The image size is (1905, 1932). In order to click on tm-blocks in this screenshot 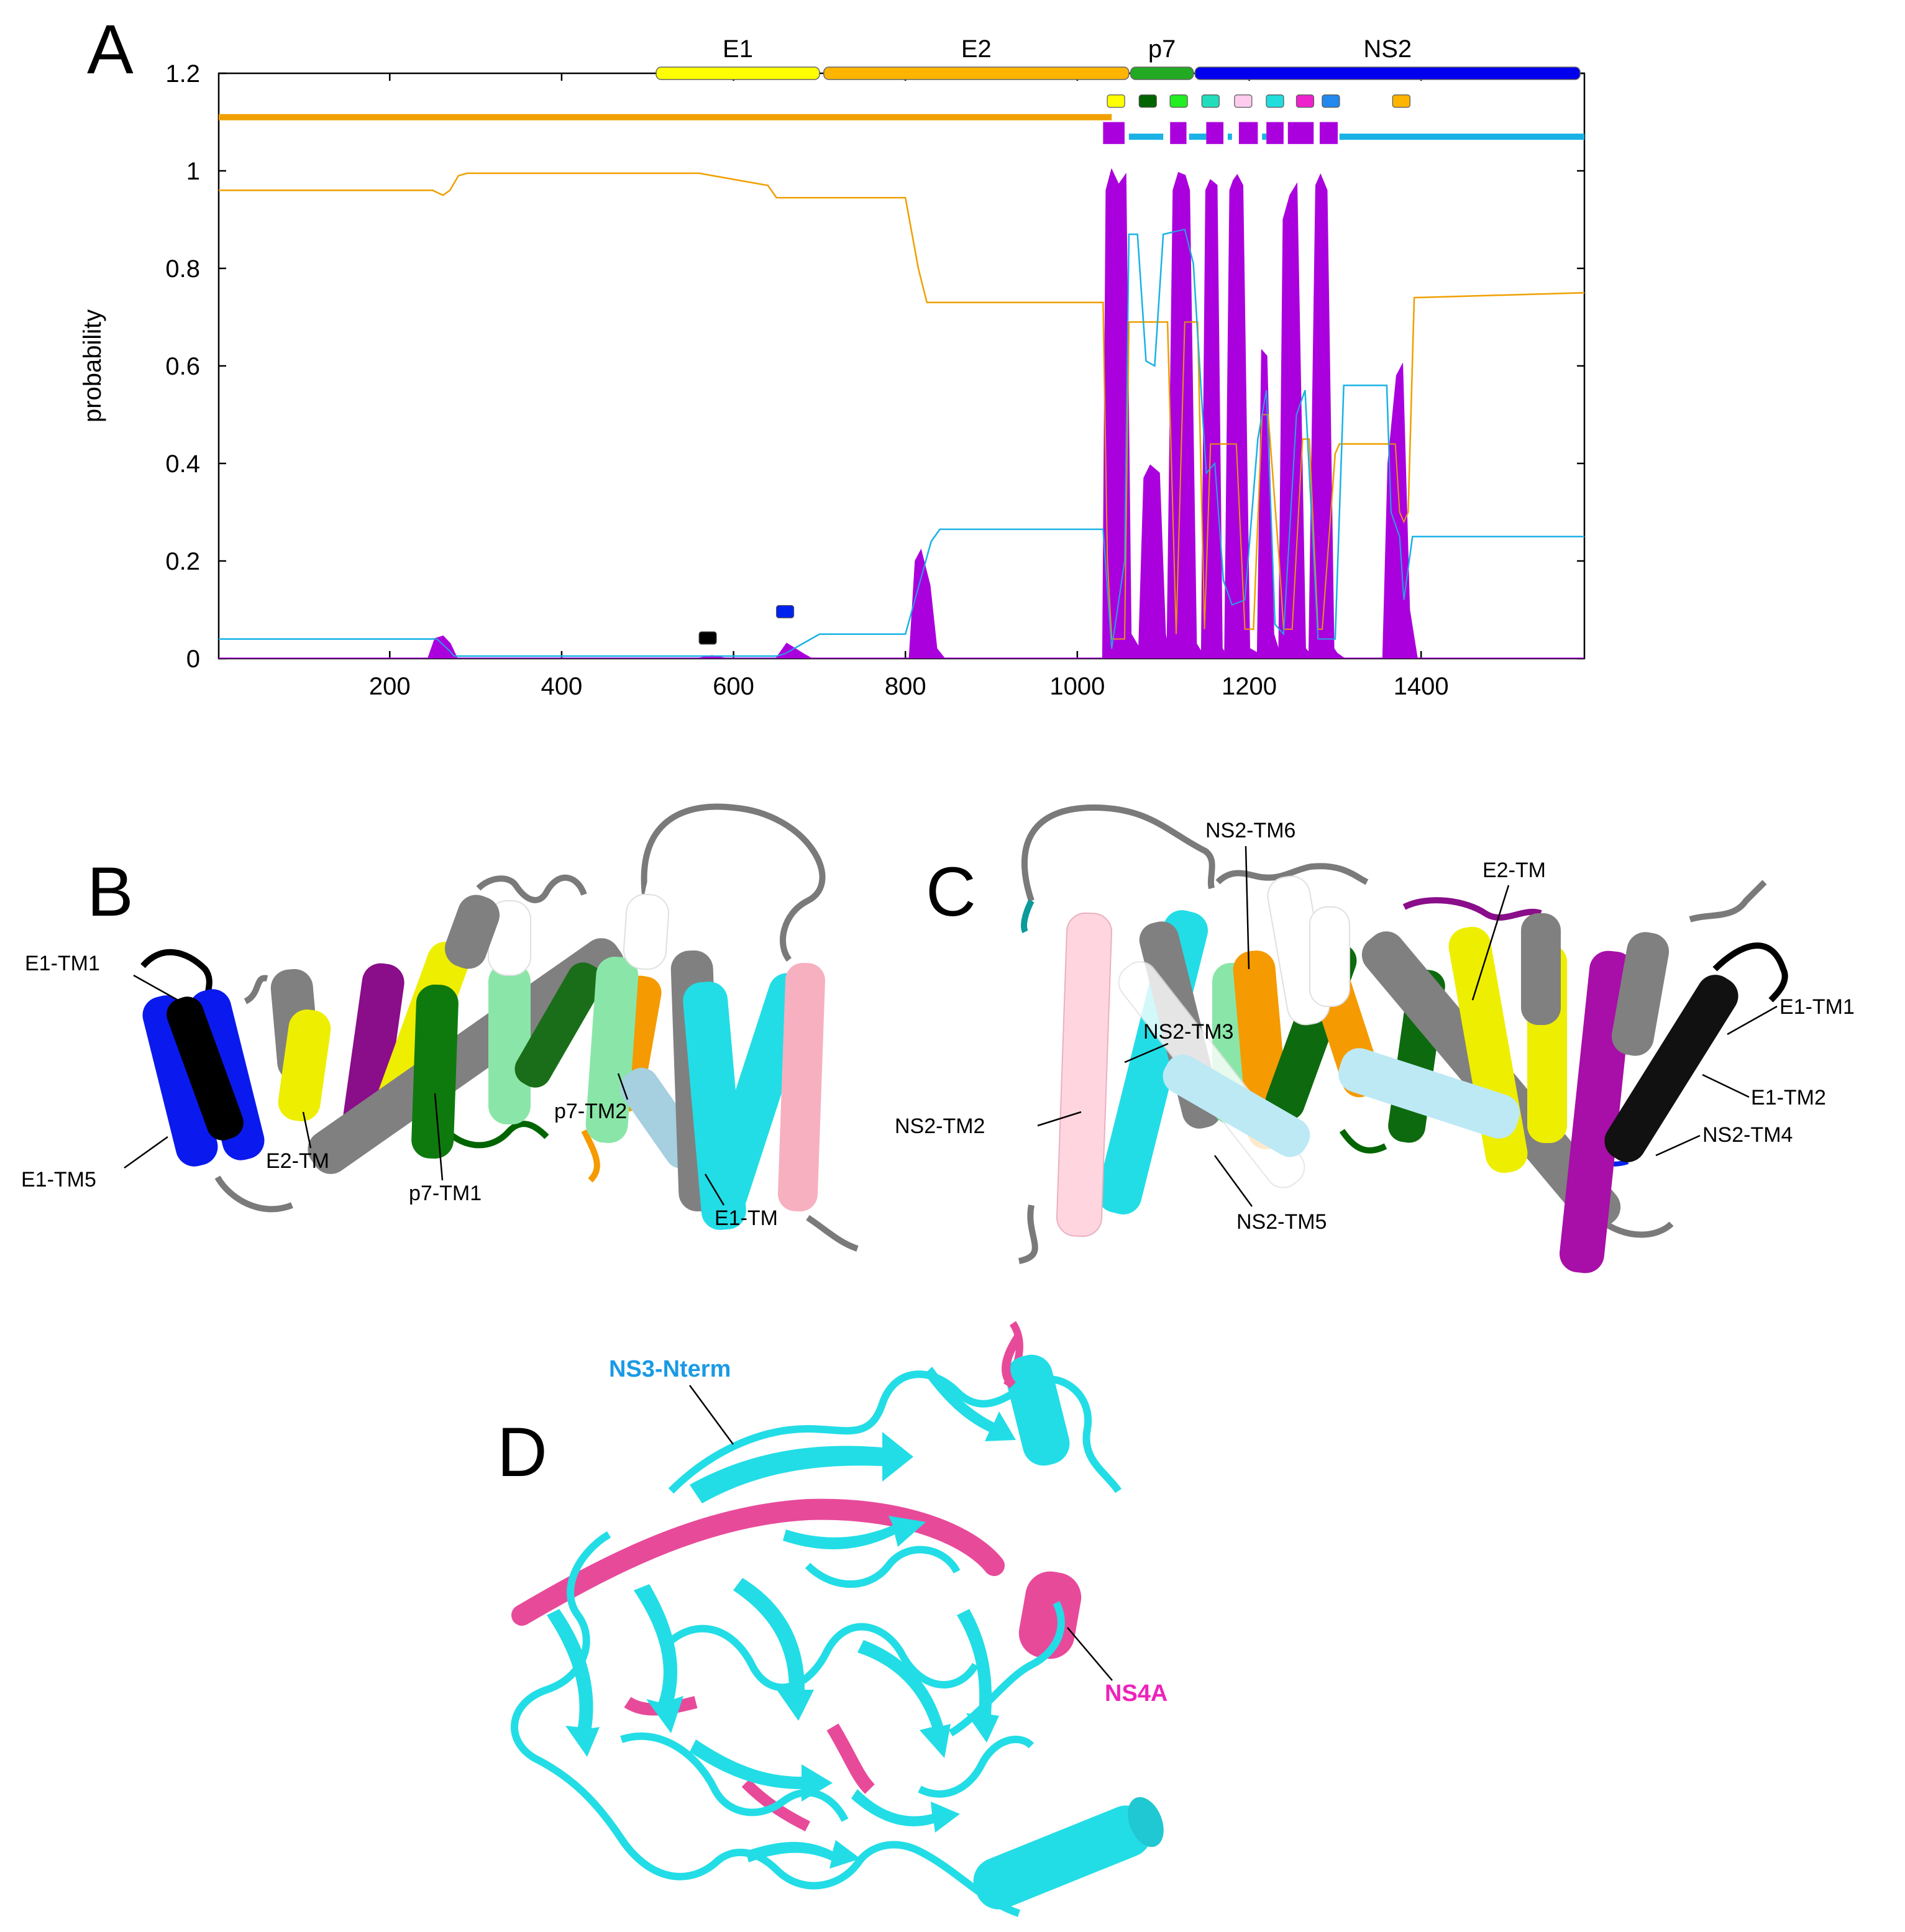, I will do `click(1220, 133)`.